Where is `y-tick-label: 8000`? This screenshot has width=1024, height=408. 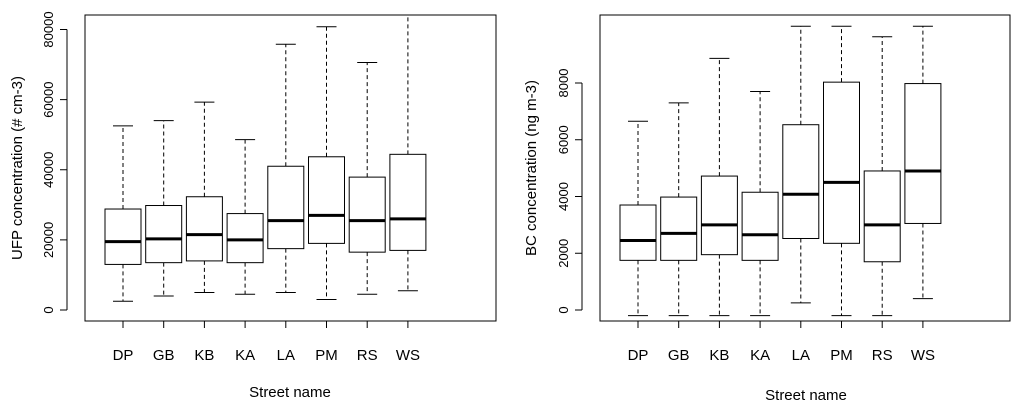 y-tick-label: 8000 is located at coordinates (563, 83).